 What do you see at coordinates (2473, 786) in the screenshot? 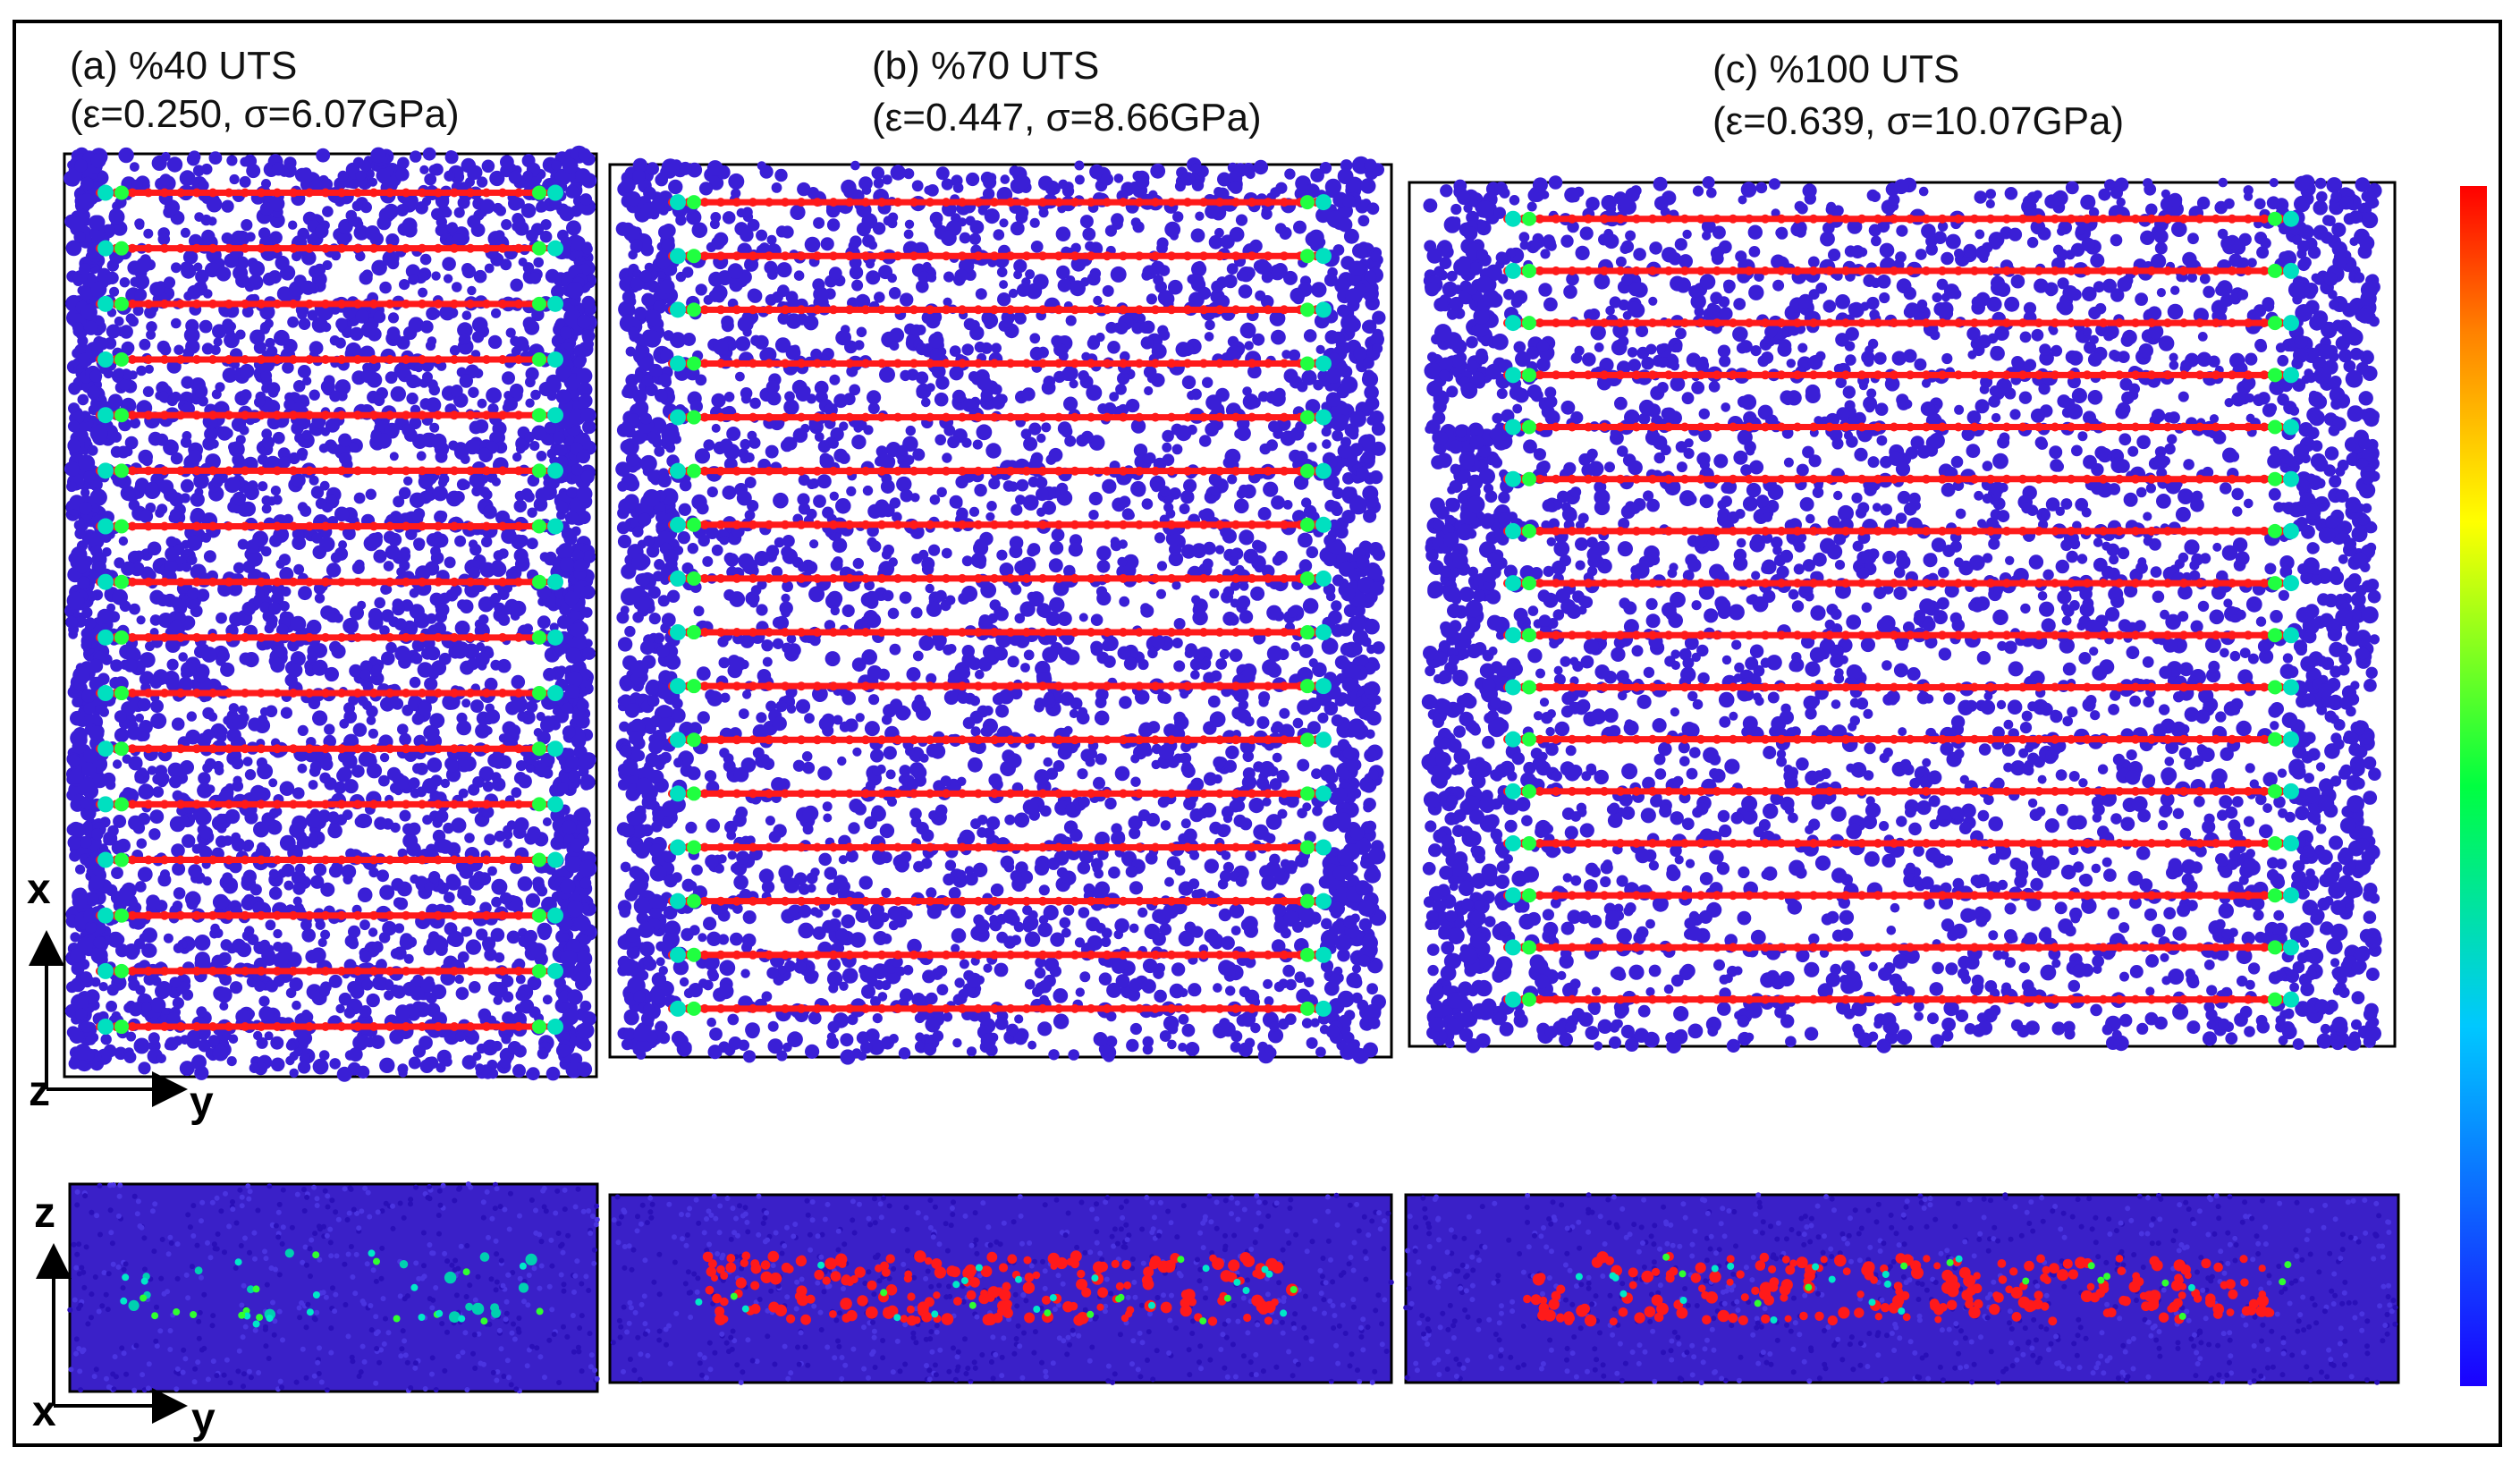
I see `colorbar` at bounding box center [2473, 786].